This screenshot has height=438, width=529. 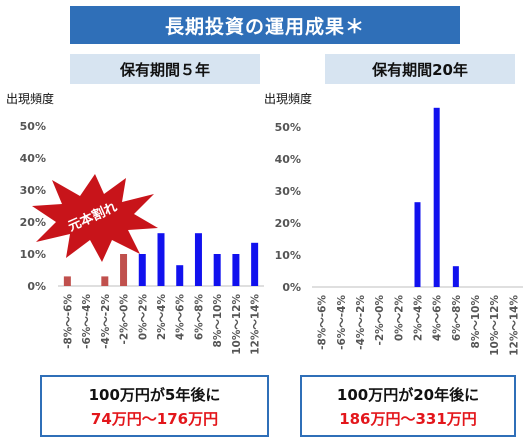 What do you see at coordinates (30, 99) in the screenshot?
I see `chart-left-ylabel: 出現頻度` at bounding box center [30, 99].